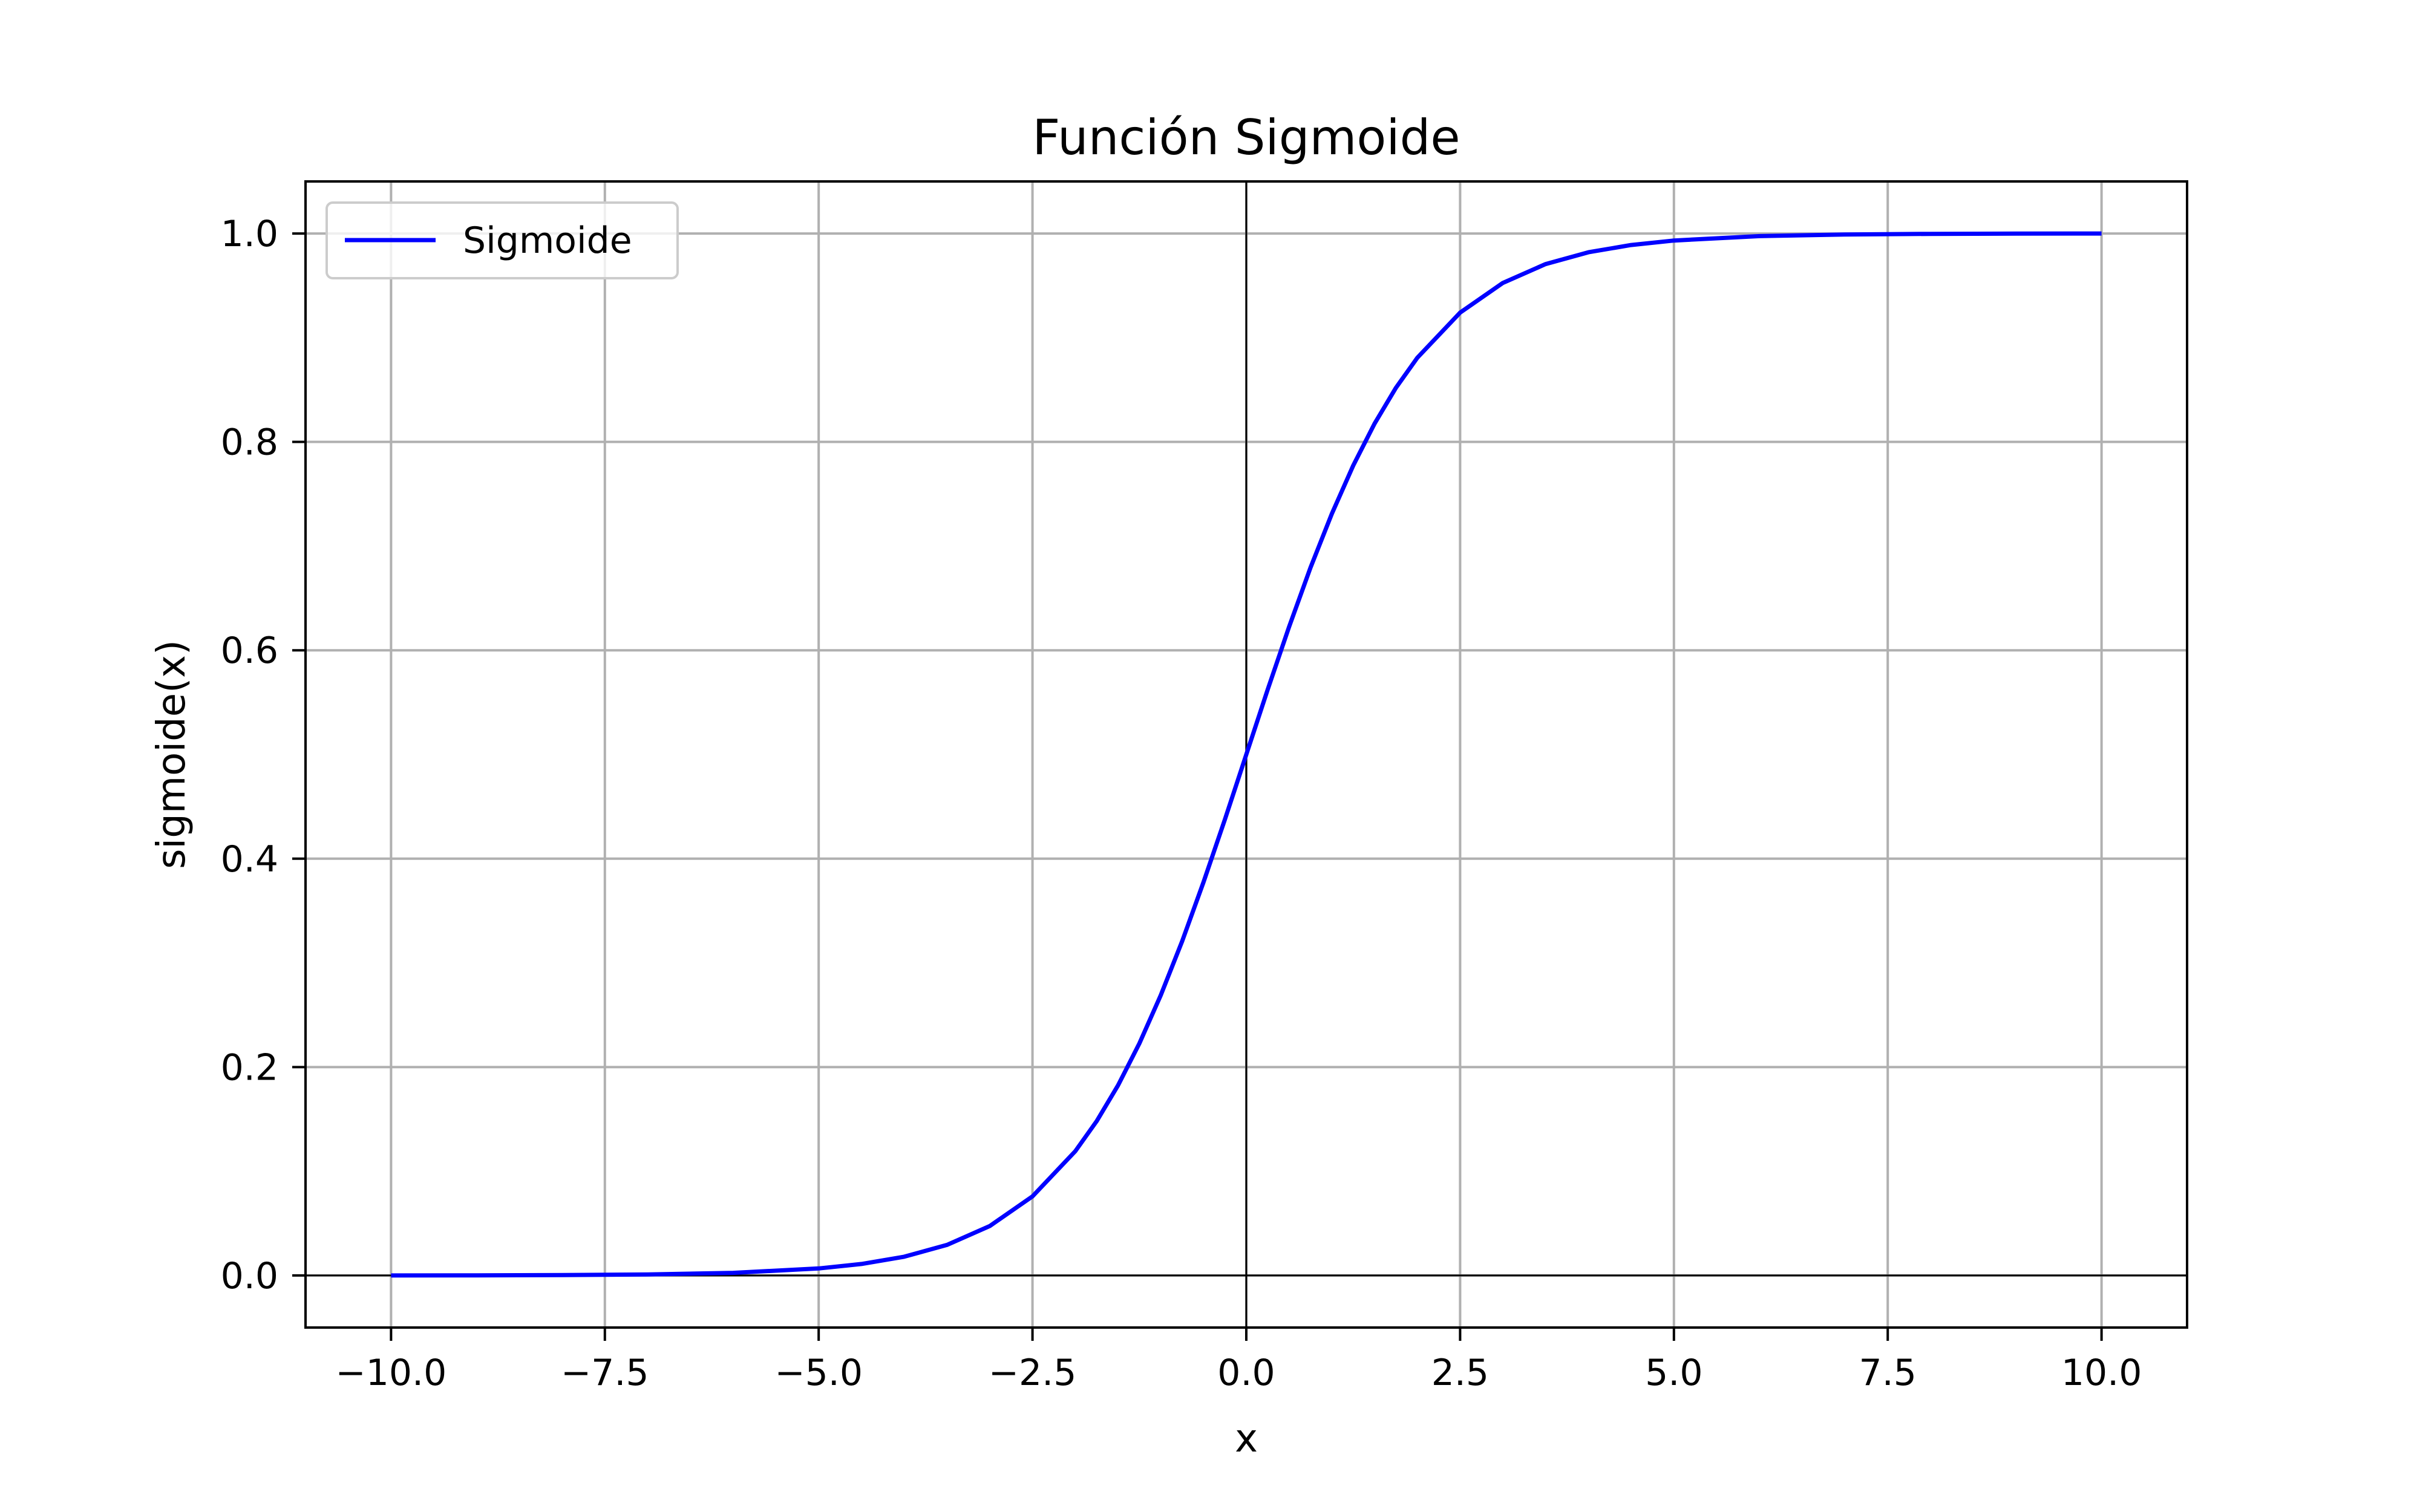 The image size is (2420, 1512). What do you see at coordinates (390, 1373) in the screenshot?
I see `x-tick-label: −10.0` at bounding box center [390, 1373].